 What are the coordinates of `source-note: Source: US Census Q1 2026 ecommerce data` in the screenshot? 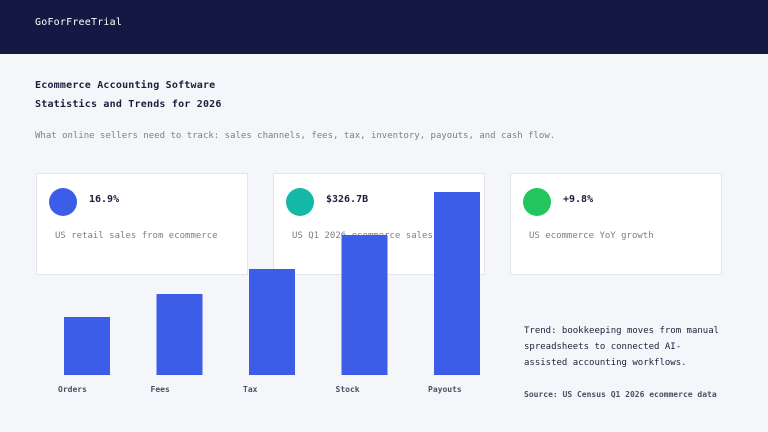 It's located at (620, 394).